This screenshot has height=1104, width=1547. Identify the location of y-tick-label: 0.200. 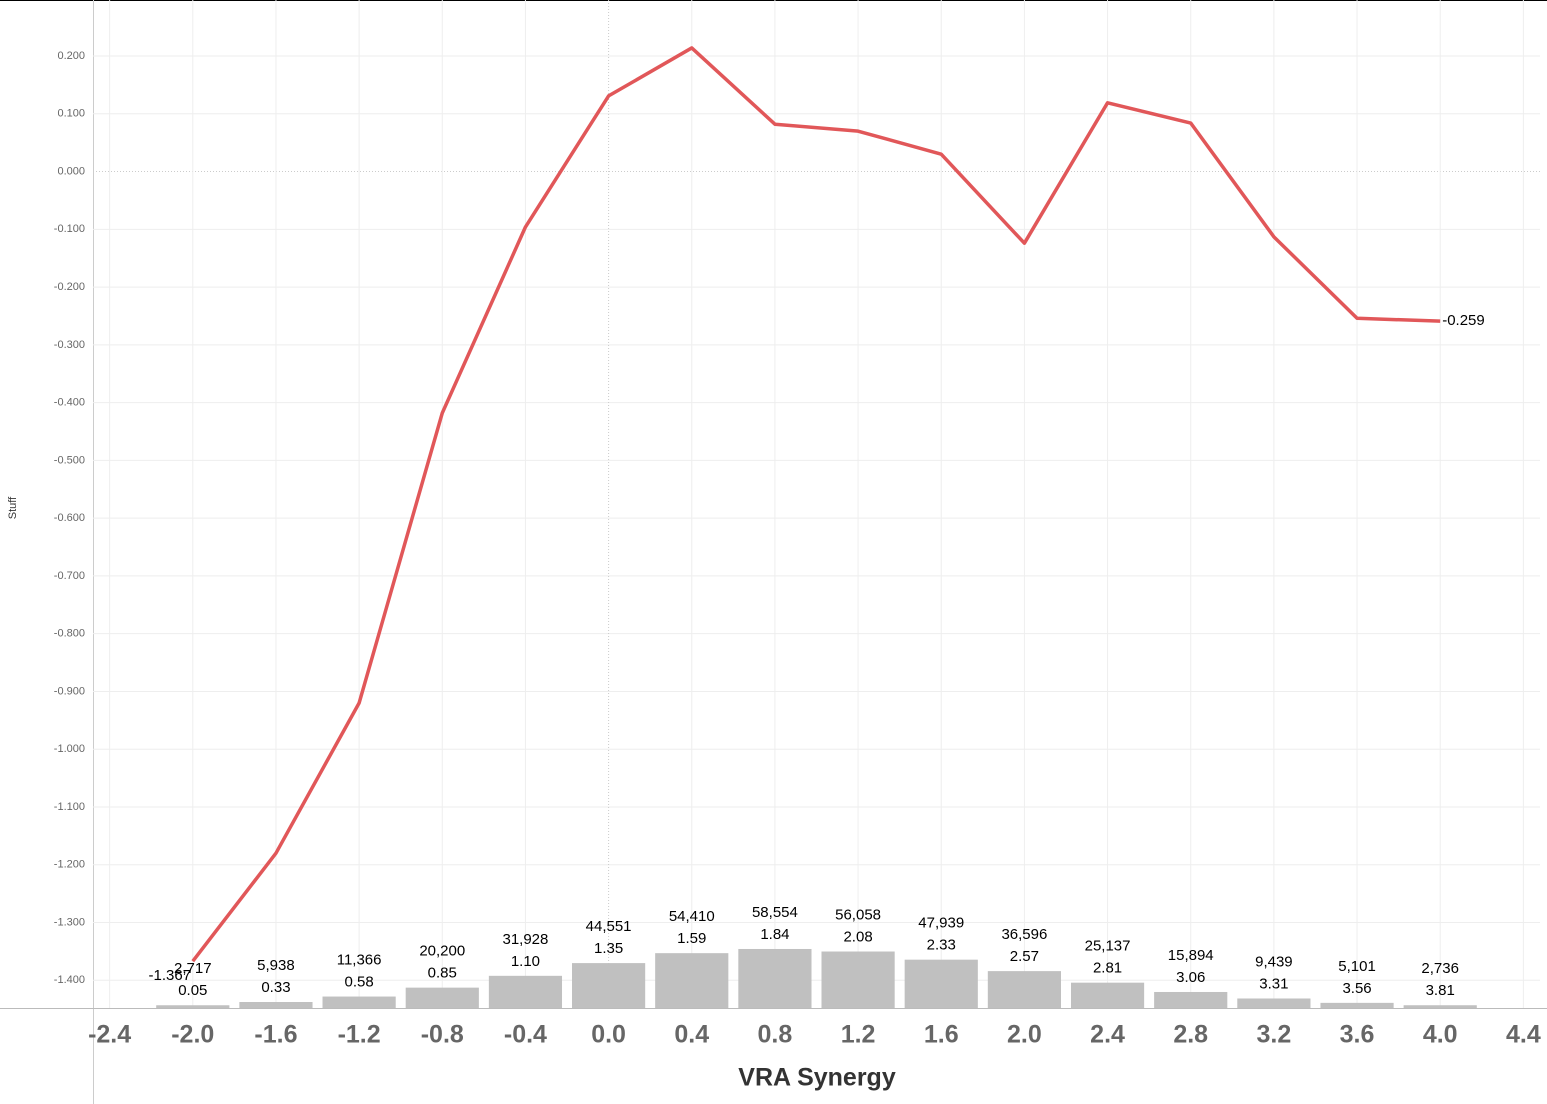
(71, 56).